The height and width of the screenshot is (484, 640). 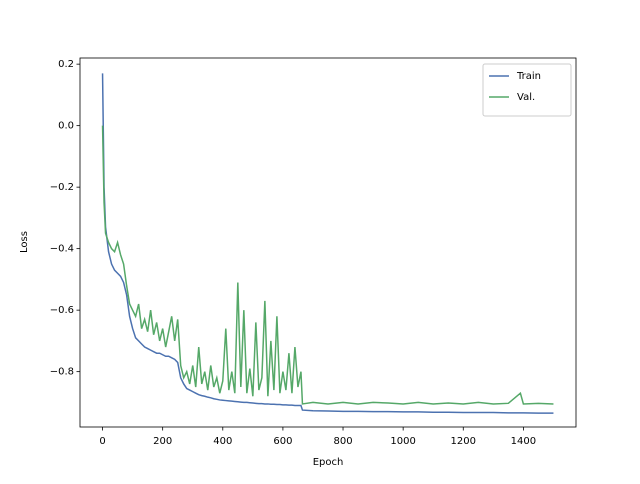 I want to click on x-tick-label: 800, so click(x=342, y=441).